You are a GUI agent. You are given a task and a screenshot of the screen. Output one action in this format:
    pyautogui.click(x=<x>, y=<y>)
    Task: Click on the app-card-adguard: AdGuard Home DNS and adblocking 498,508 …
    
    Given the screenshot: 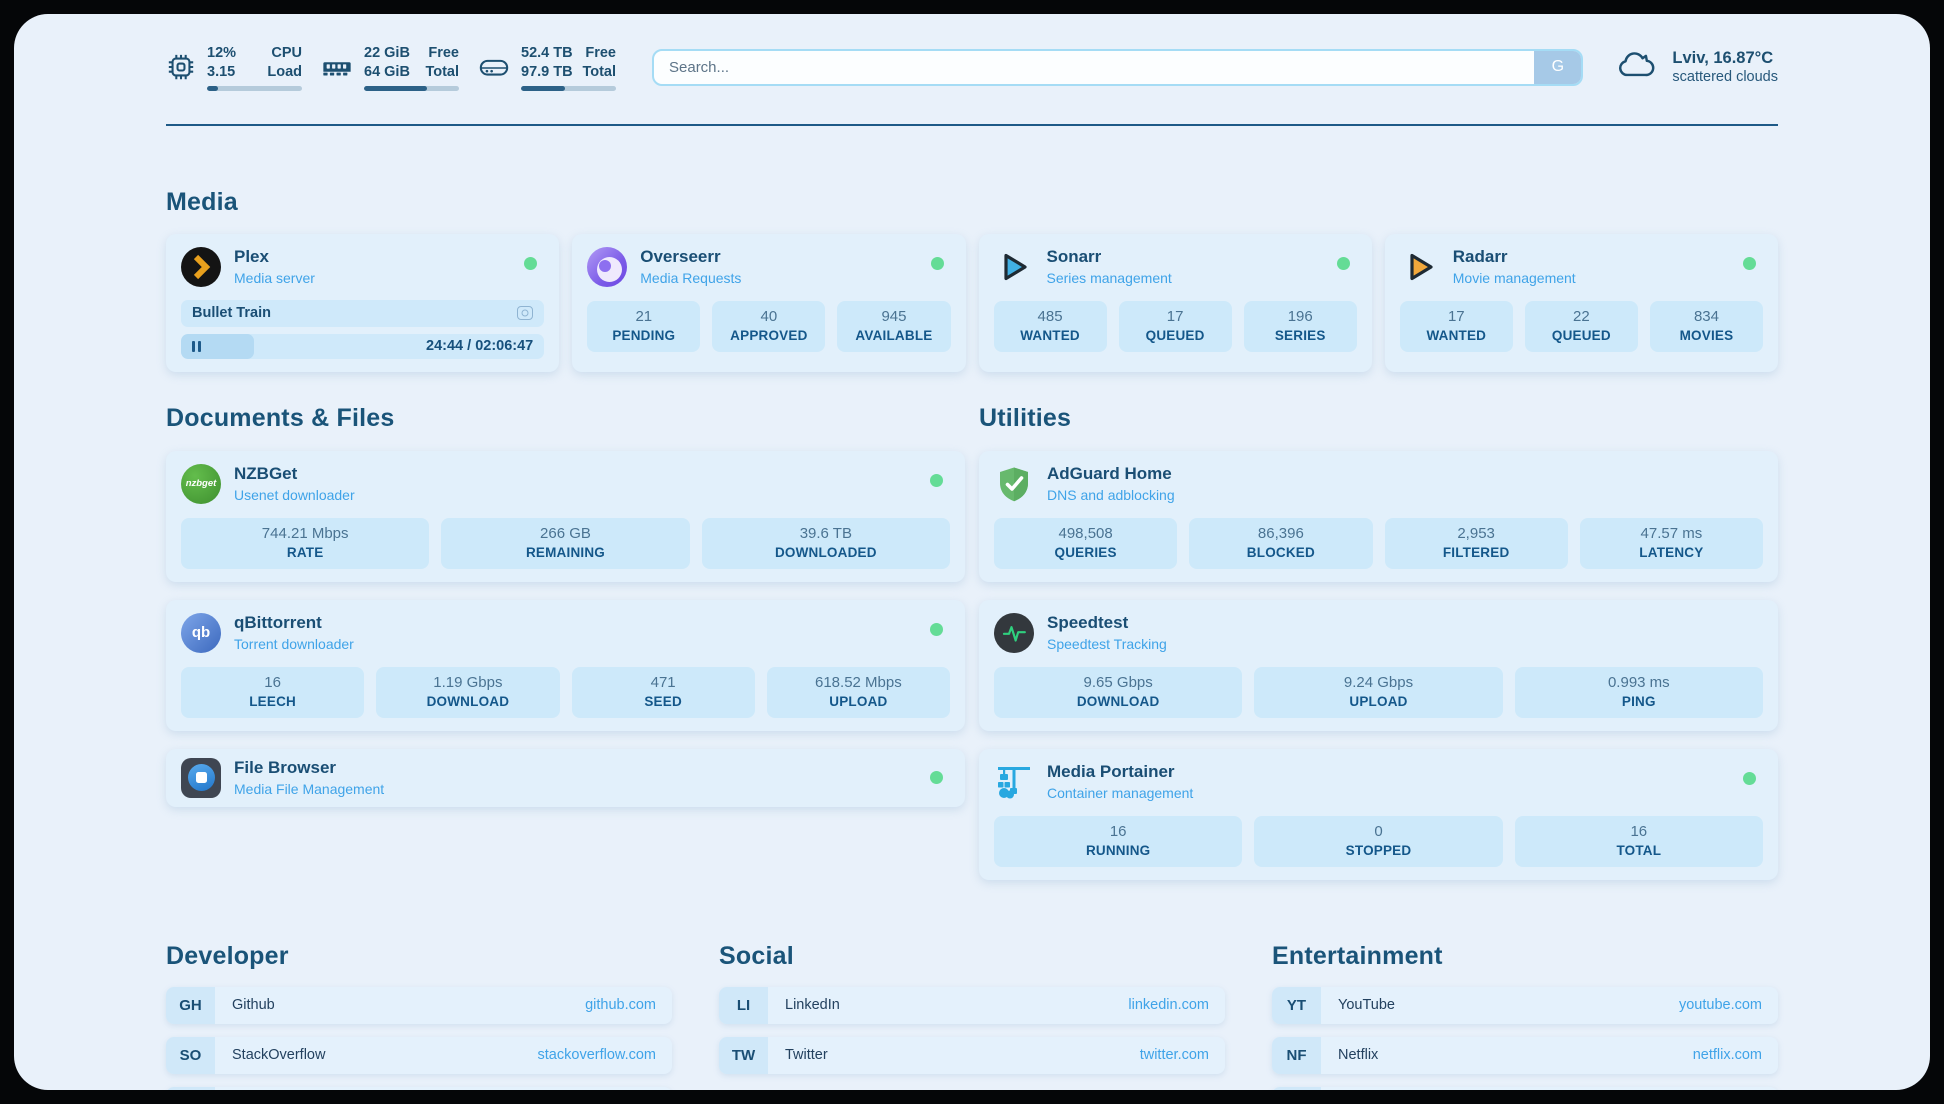 What is the action you would take?
    pyautogui.click(x=1378, y=516)
    